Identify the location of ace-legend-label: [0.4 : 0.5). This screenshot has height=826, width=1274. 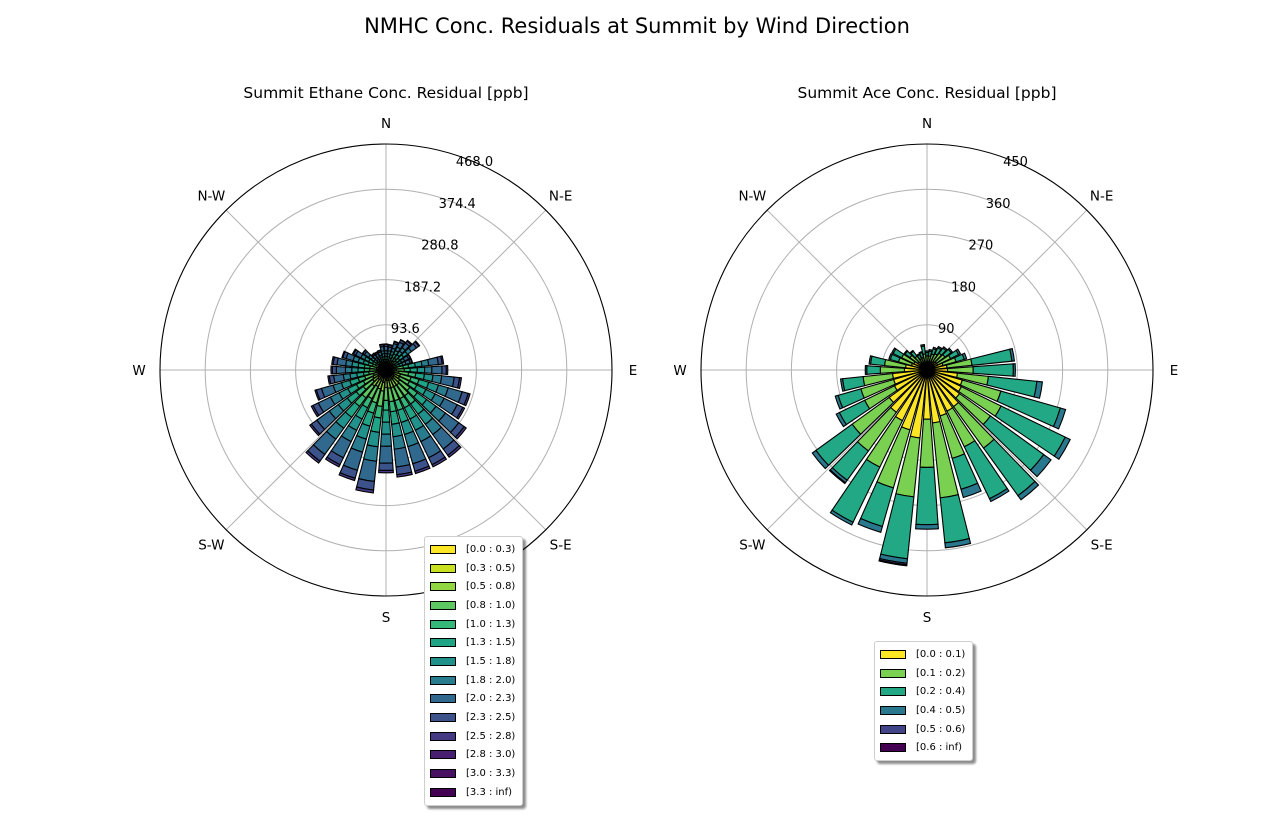
(941, 710).